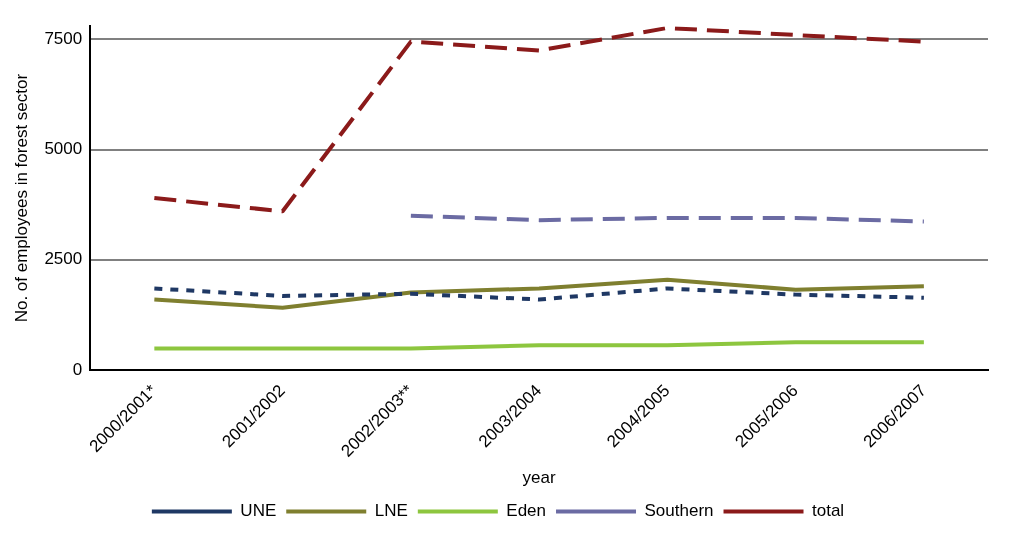  I want to click on legend-label: LNE, so click(391, 511).